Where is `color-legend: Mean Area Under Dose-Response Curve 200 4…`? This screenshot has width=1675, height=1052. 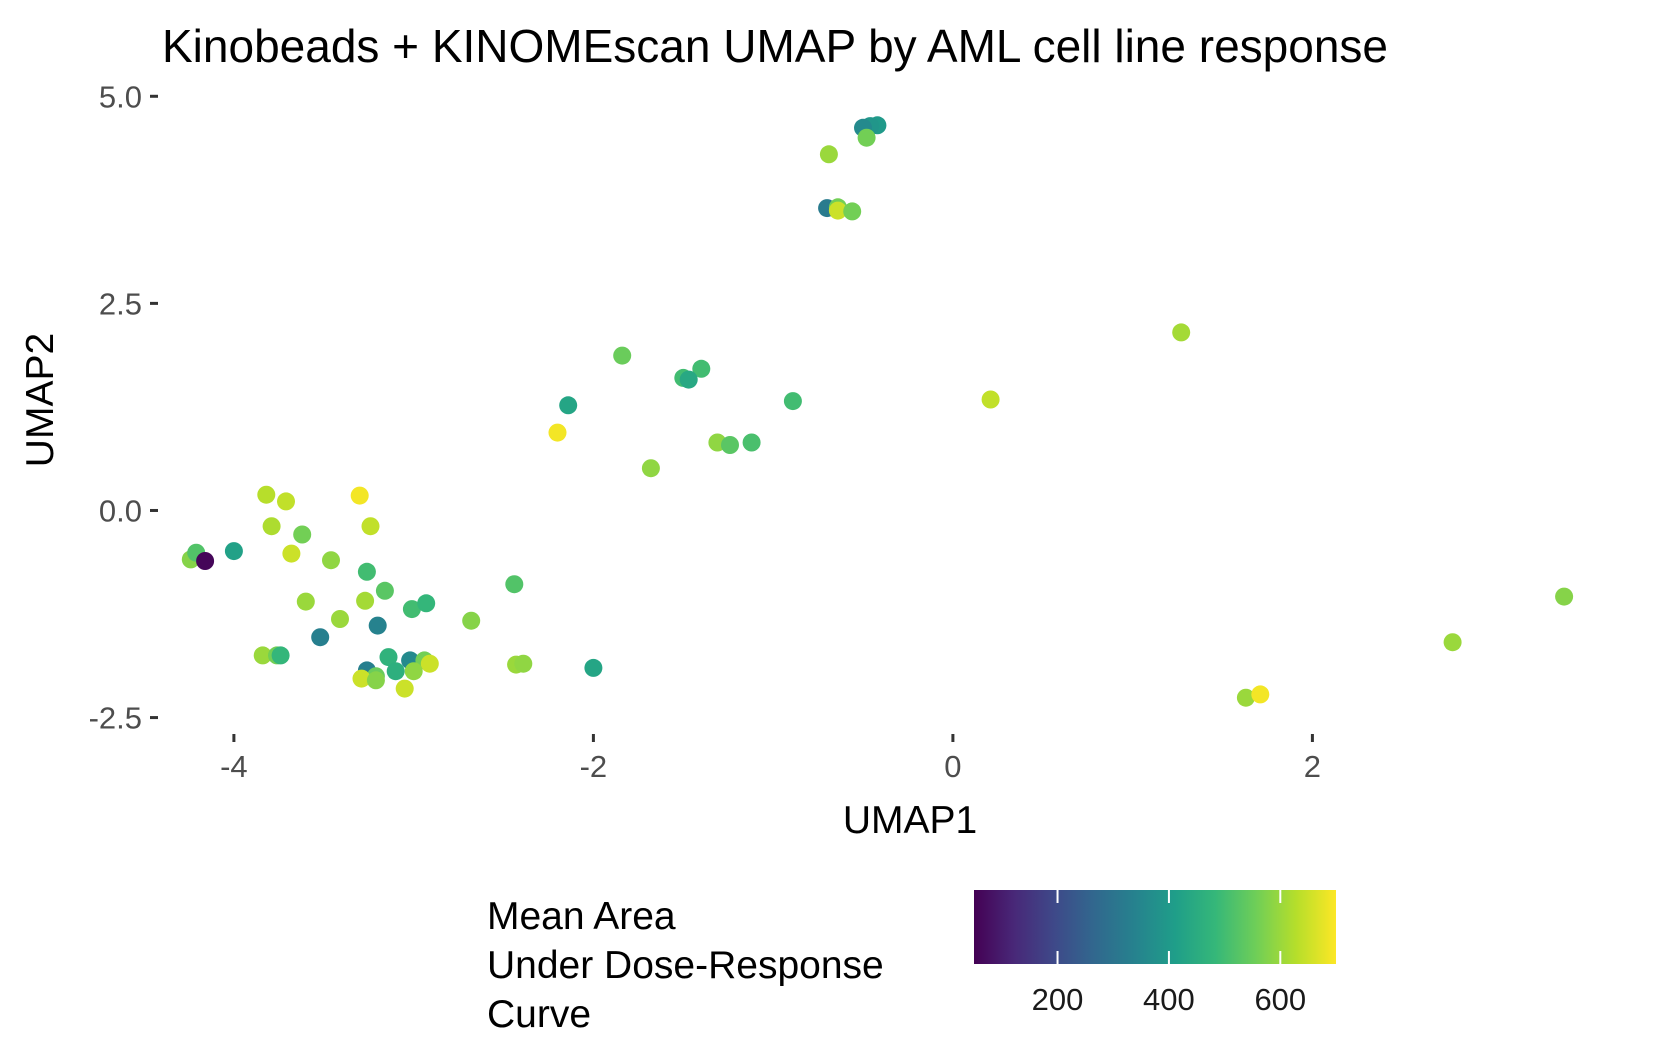
color-legend: Mean Area Under Dose-Response Curve 200 4… is located at coordinates (911, 963).